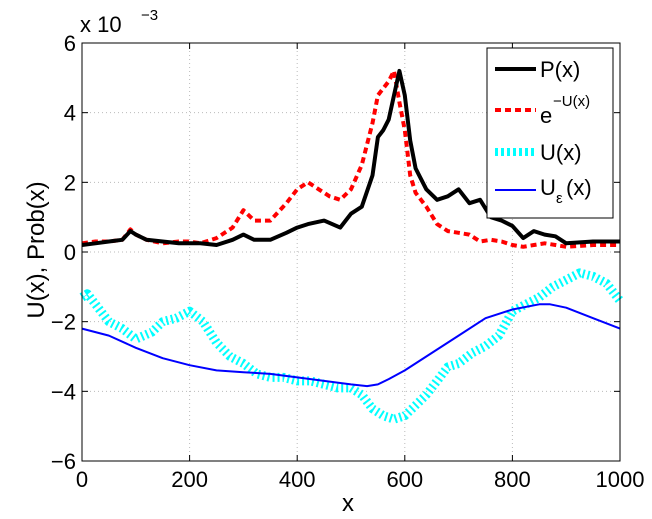  What do you see at coordinates (63, 322) in the screenshot?
I see `y-tick-label: −2` at bounding box center [63, 322].